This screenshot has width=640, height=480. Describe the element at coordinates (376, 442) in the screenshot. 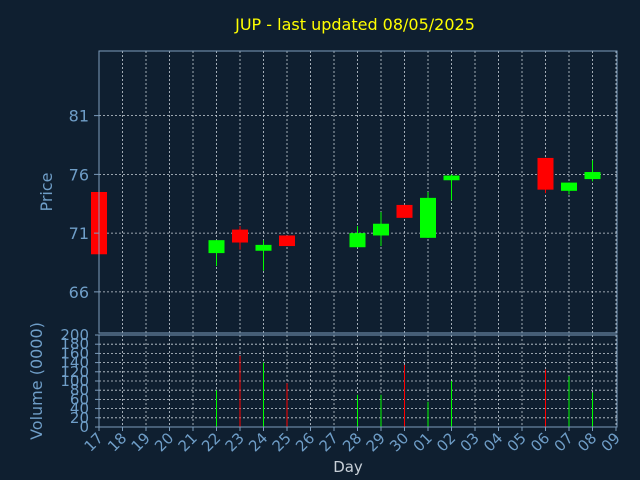

I see `x-tick-label: 29` at that location.